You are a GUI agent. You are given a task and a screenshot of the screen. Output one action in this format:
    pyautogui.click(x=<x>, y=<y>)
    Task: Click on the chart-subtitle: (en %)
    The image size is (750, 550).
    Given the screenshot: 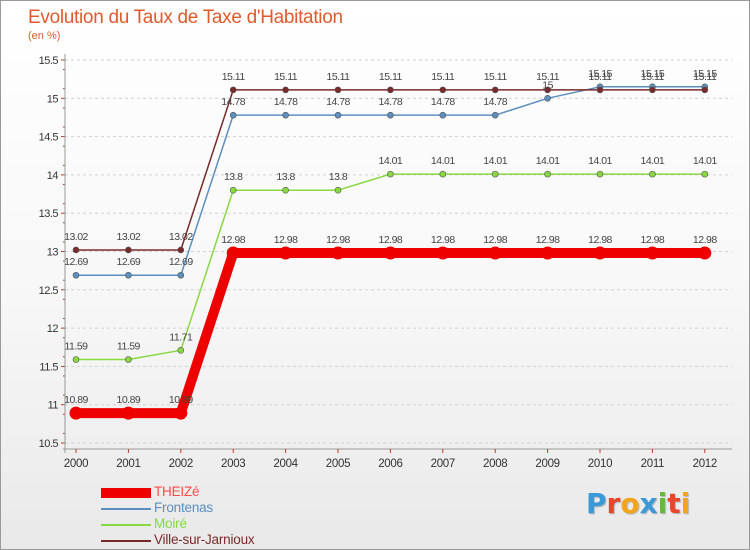 What is the action you would take?
    pyautogui.click(x=44, y=36)
    